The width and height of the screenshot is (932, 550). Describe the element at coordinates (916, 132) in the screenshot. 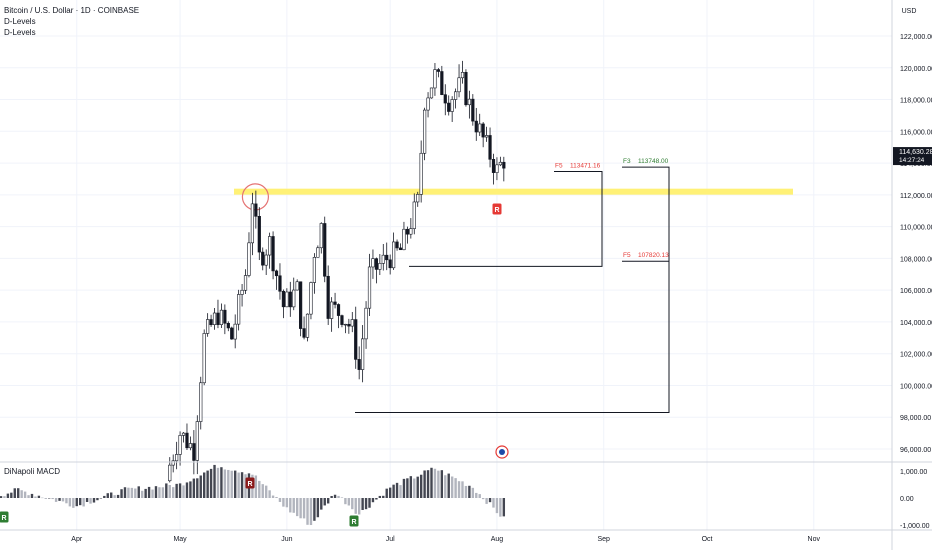

I see `price-tick-label: 116,000.00` at that location.